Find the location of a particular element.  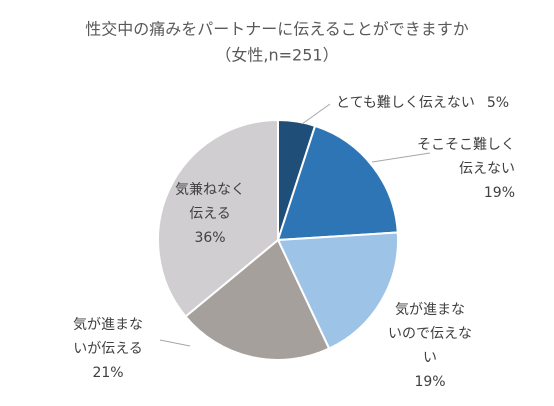

label-line: そこそこ難しく is located at coordinates (466, 145).